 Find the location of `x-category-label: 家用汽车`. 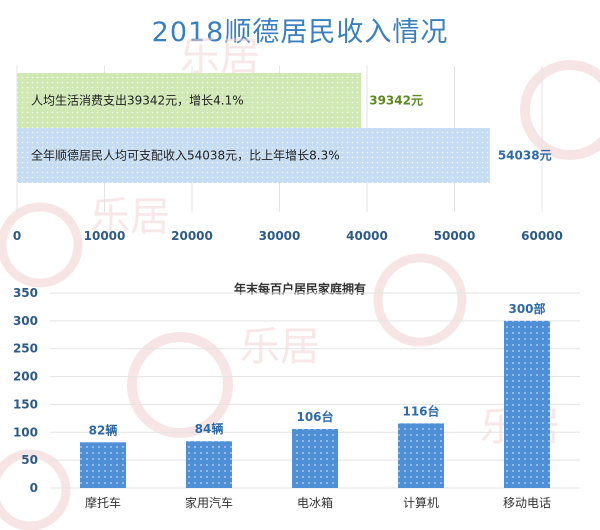

x-category-label: 家用汽车 is located at coordinates (209, 502).